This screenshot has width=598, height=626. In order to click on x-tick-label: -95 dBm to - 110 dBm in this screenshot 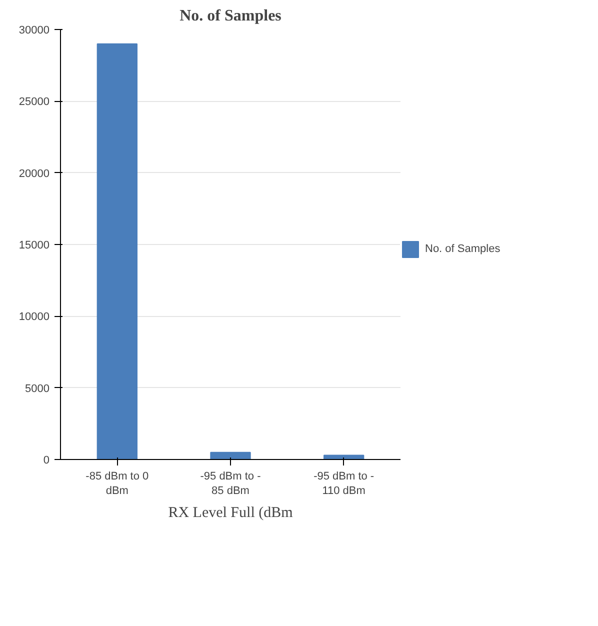, I will do `click(344, 483)`.